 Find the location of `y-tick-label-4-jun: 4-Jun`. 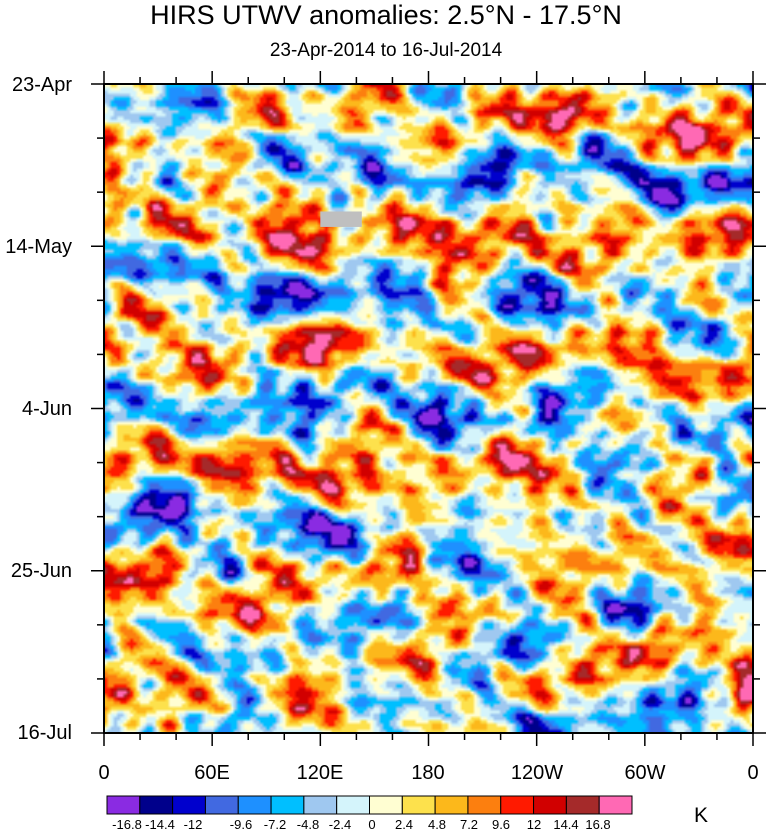

y-tick-label-4-jun: 4-Jun is located at coordinates (46, 409).